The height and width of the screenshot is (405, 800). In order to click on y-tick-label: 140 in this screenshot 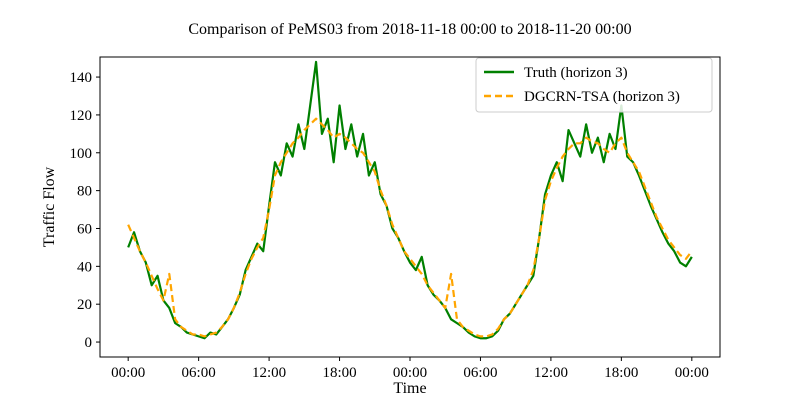, I will do `click(81, 78)`.